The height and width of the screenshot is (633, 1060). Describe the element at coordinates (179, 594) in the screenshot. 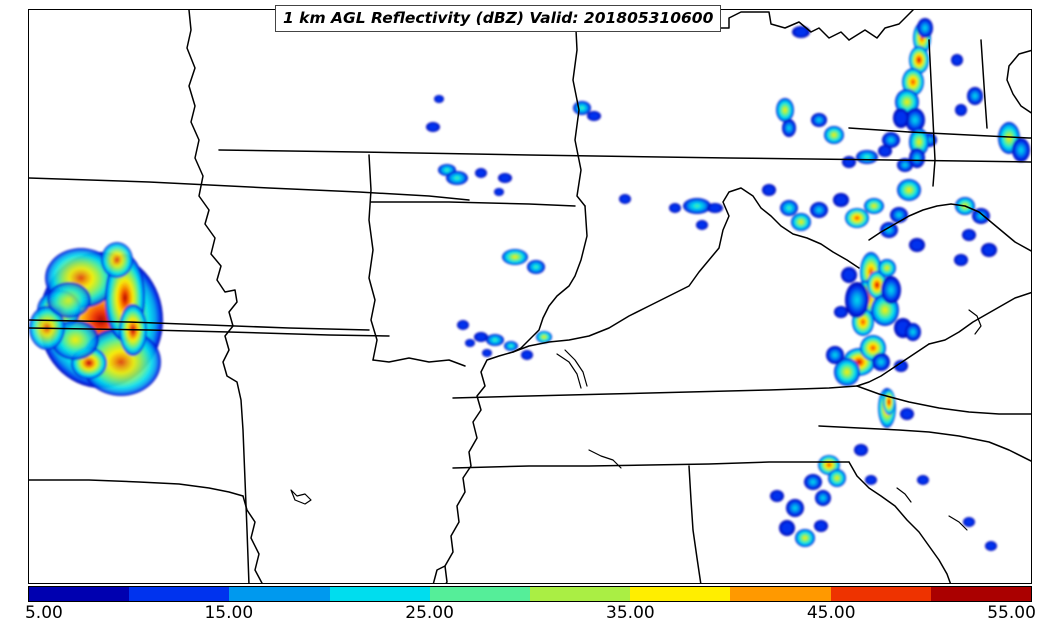

I see `colorbar-segment-blue` at that location.